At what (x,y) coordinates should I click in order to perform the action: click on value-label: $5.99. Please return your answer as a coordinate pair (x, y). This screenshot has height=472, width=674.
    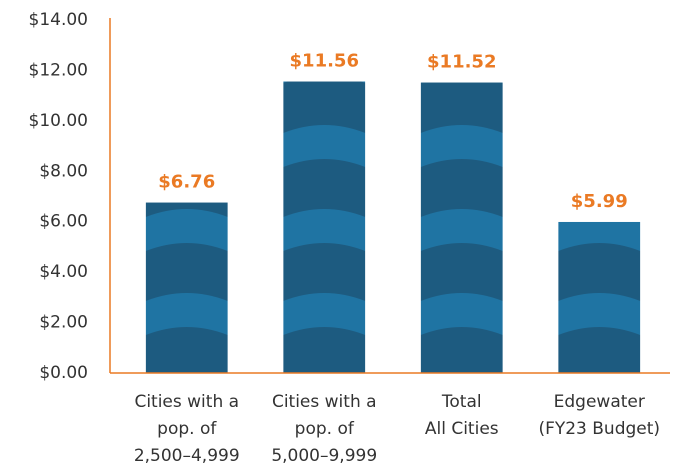
    Looking at the image, I should click on (599, 201).